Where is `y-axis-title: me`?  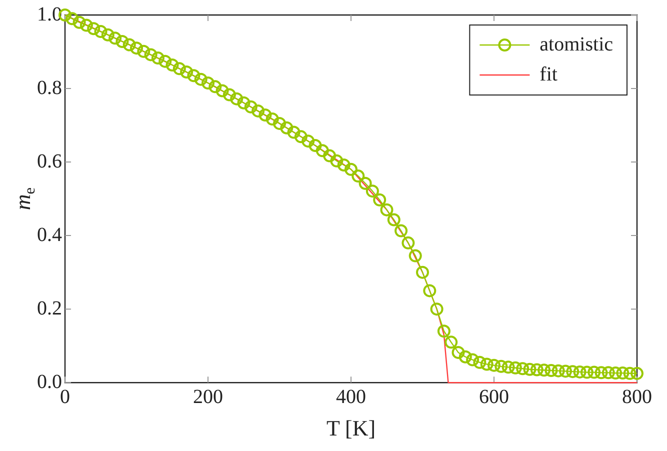 y-axis-title: me is located at coordinates (24, 198).